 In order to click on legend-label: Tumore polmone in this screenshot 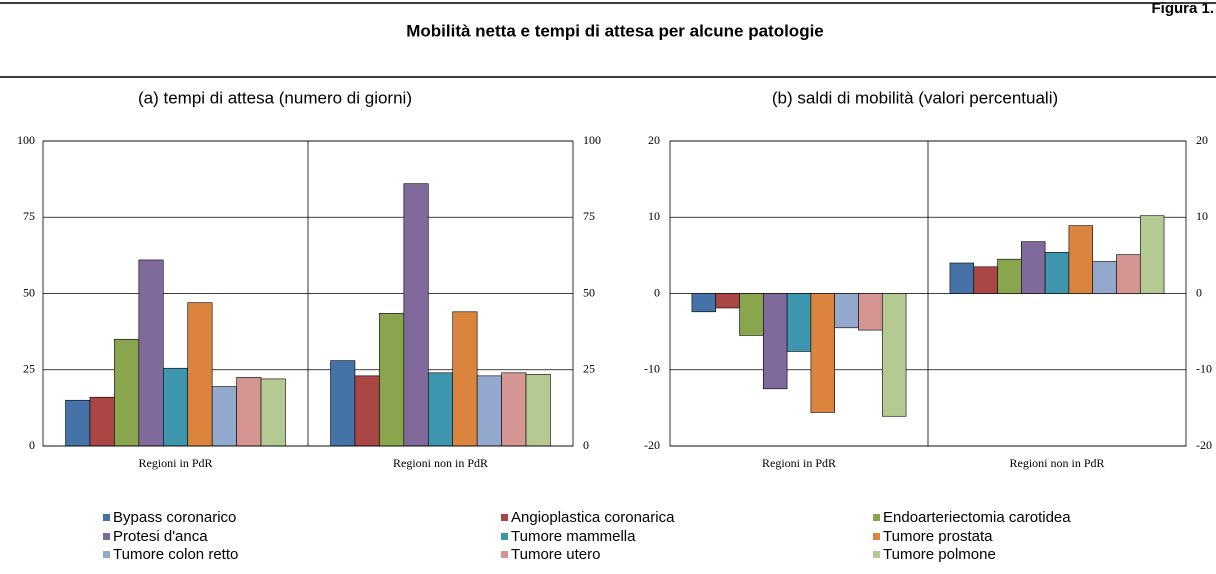, I will do `click(939, 554)`.